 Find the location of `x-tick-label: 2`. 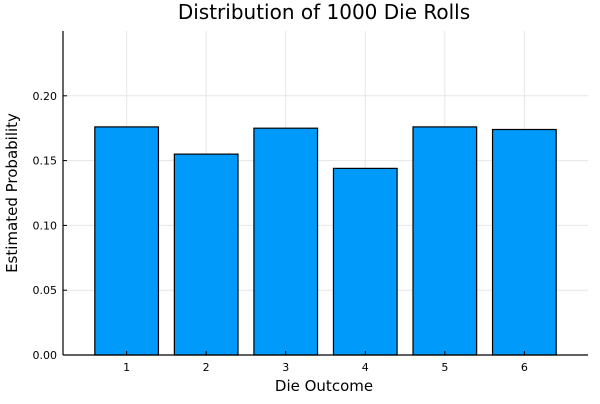

x-tick-label: 2 is located at coordinates (206, 367).